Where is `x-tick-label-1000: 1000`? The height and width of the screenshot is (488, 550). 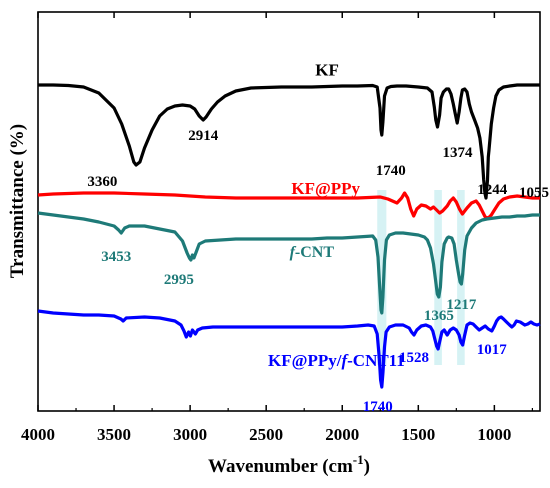 x-tick-label-1000: 1000 is located at coordinates (494, 434).